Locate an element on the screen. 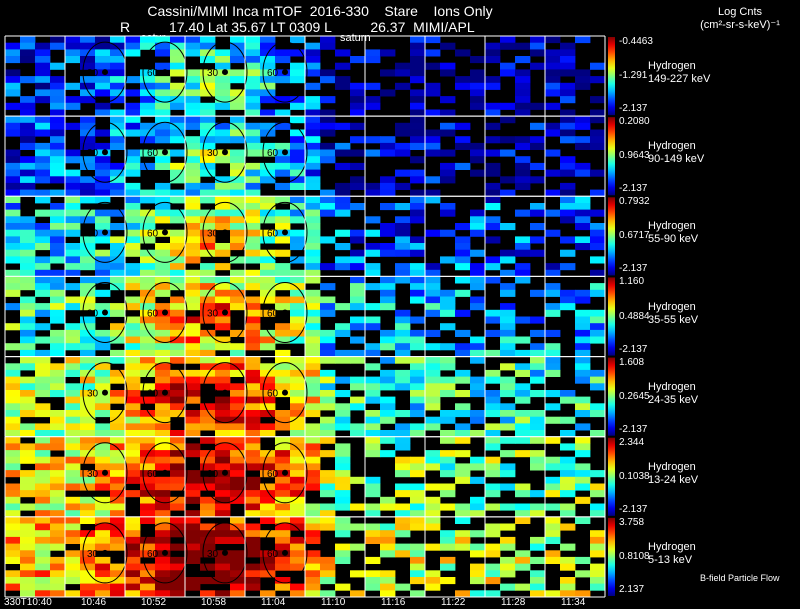 Image resolution: width=800 pixels, height=609 pixels. time-tick-label: 10:58 is located at coordinates (214, 602).